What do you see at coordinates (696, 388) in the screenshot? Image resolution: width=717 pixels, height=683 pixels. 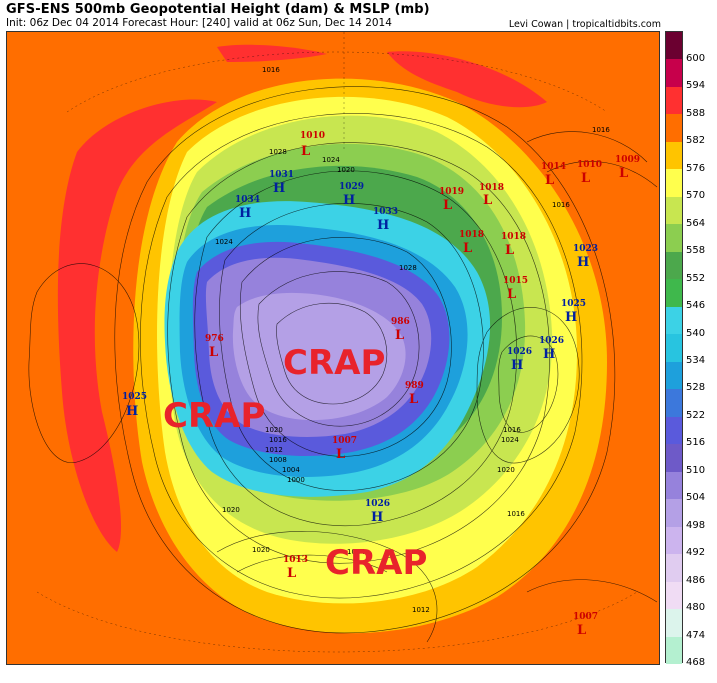 I see `colorbar-label: 528` at bounding box center [696, 388].